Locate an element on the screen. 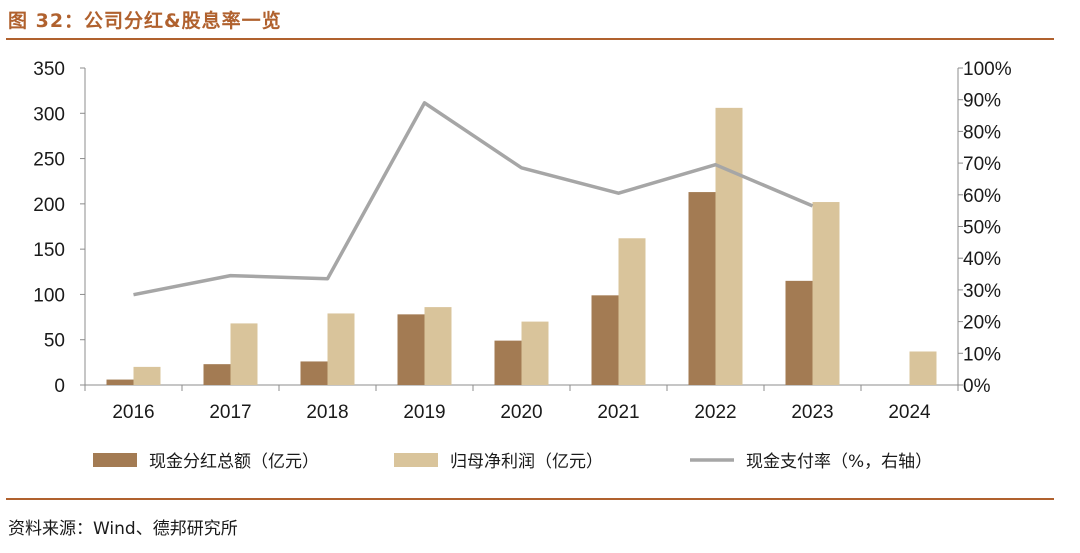 Image resolution: width=1080 pixels, height=553 pixels. left-tick-label: 50 is located at coordinates (54, 341).